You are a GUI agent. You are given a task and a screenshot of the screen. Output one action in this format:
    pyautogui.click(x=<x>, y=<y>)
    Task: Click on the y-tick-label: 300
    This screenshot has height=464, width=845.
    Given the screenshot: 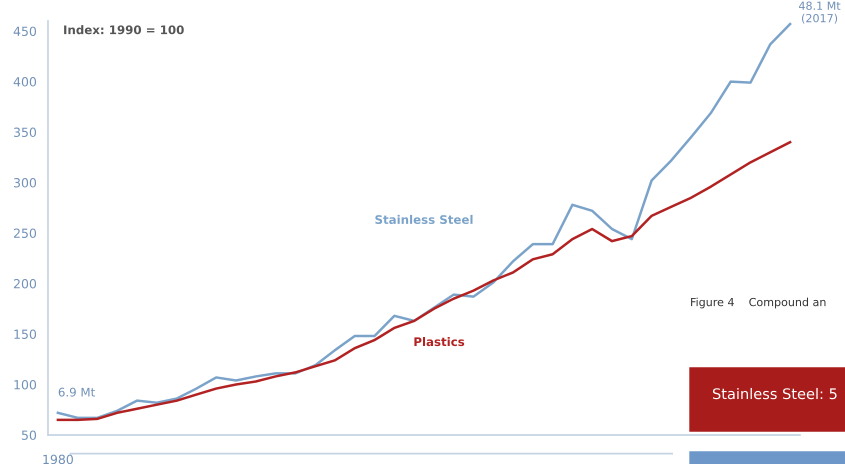 What is the action you would take?
    pyautogui.click(x=25, y=183)
    